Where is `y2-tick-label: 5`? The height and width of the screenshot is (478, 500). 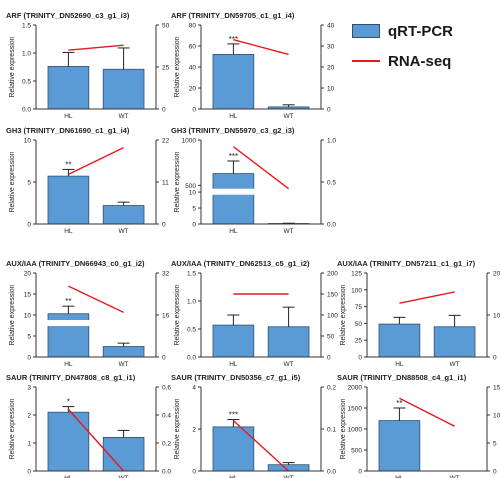 y2-tick-label: 5 is located at coordinates (495, 444).